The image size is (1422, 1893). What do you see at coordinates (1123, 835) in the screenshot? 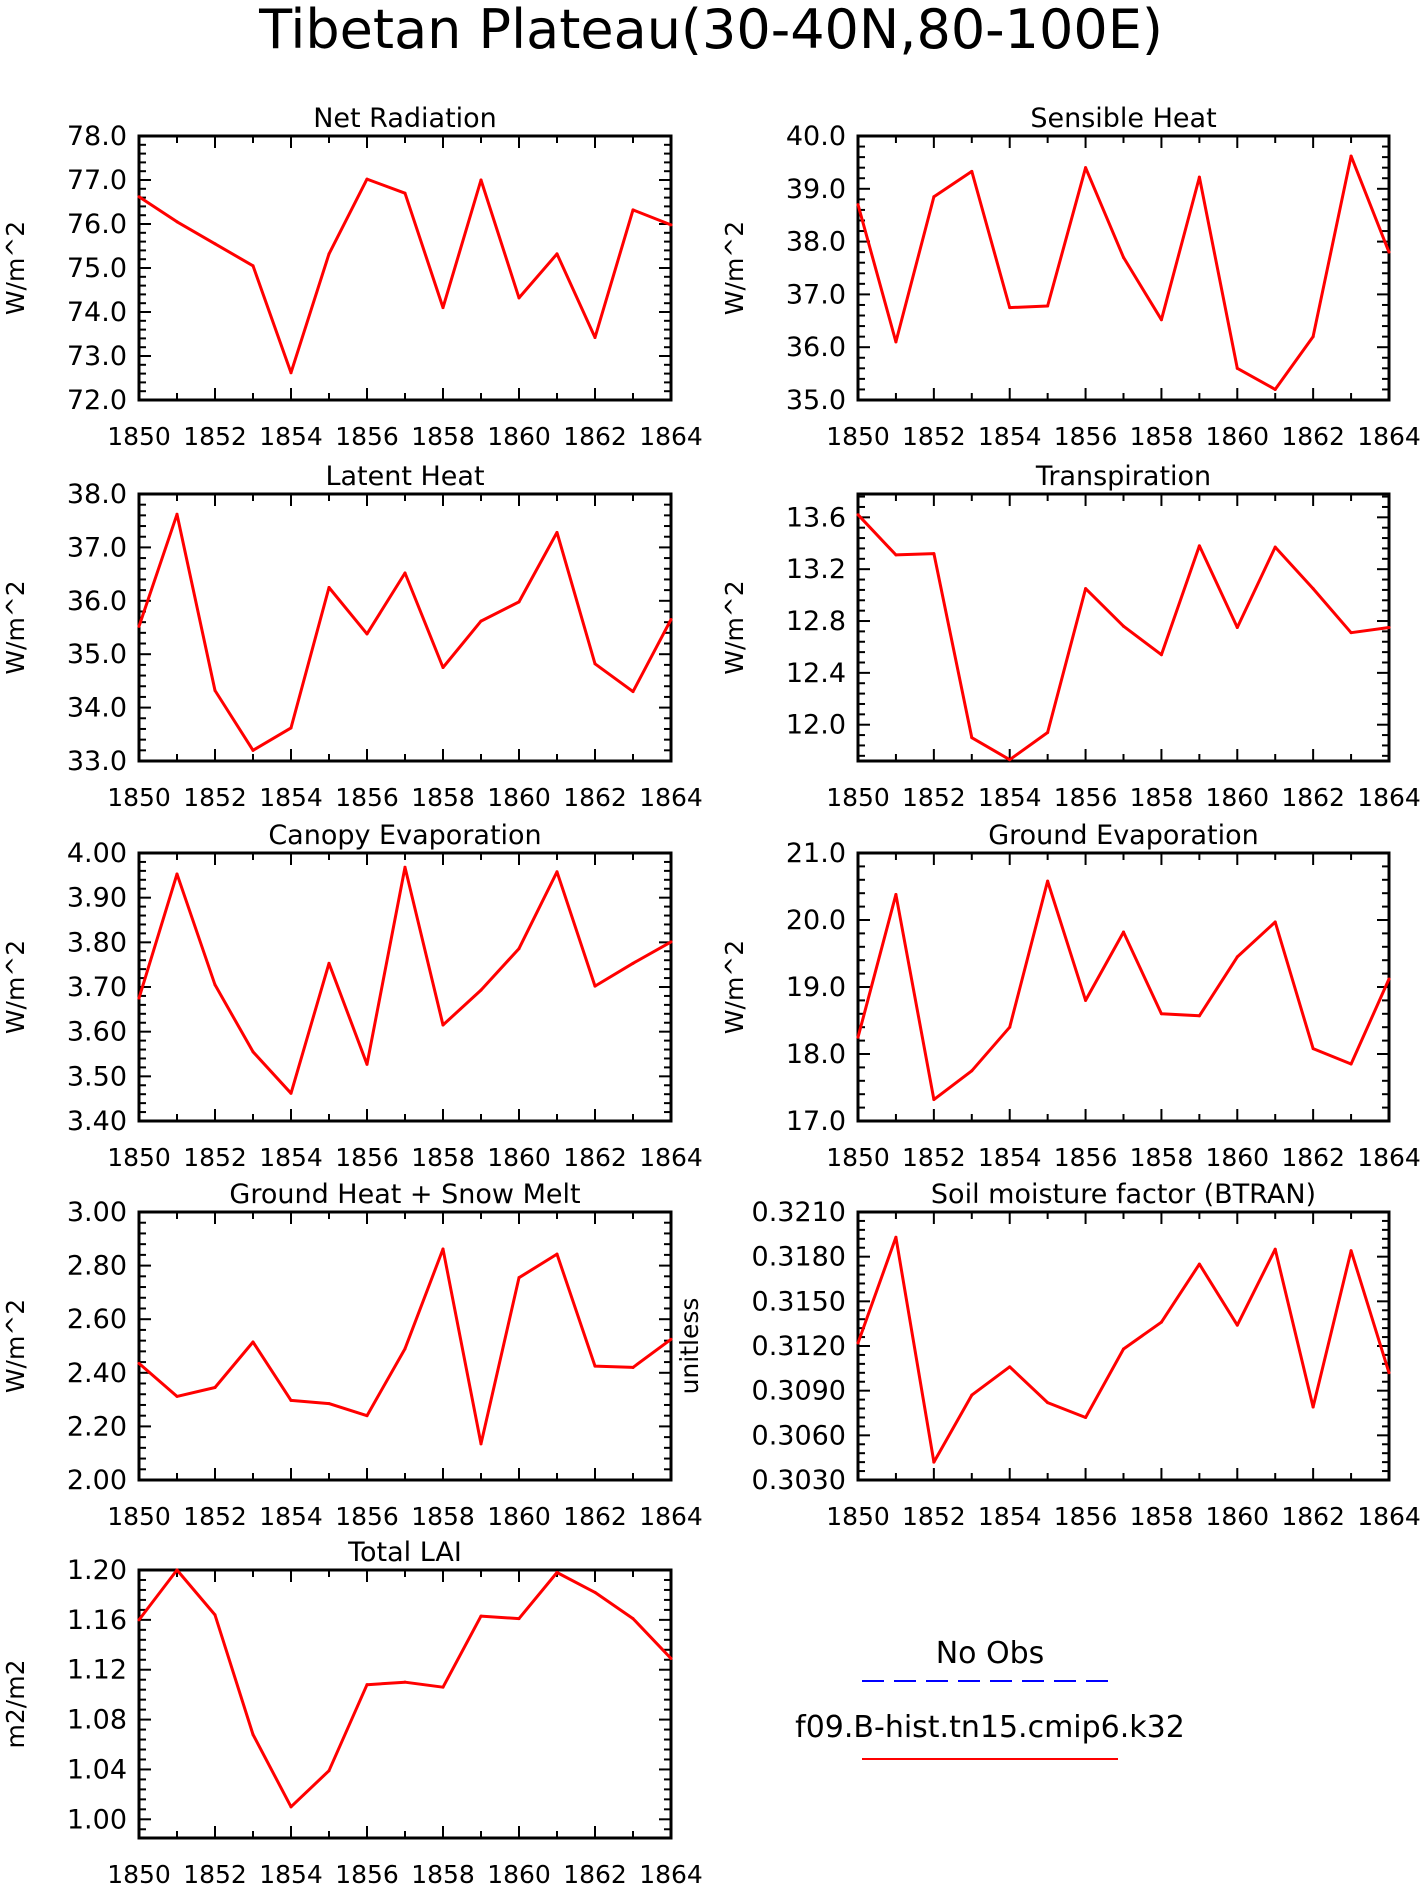
I see `panel-title: Ground Evaporation` at bounding box center [1123, 835].